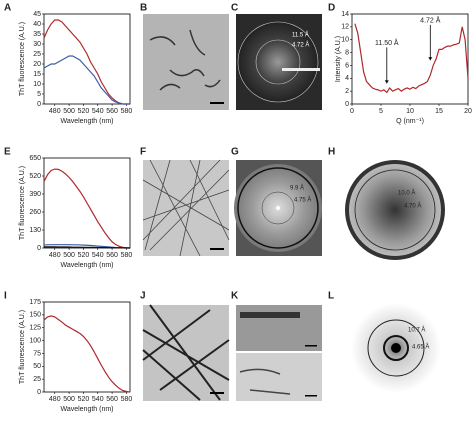 The height and width of the screenshot is (423, 476). I want to click on y-tick-label: 650, so click(35, 158).